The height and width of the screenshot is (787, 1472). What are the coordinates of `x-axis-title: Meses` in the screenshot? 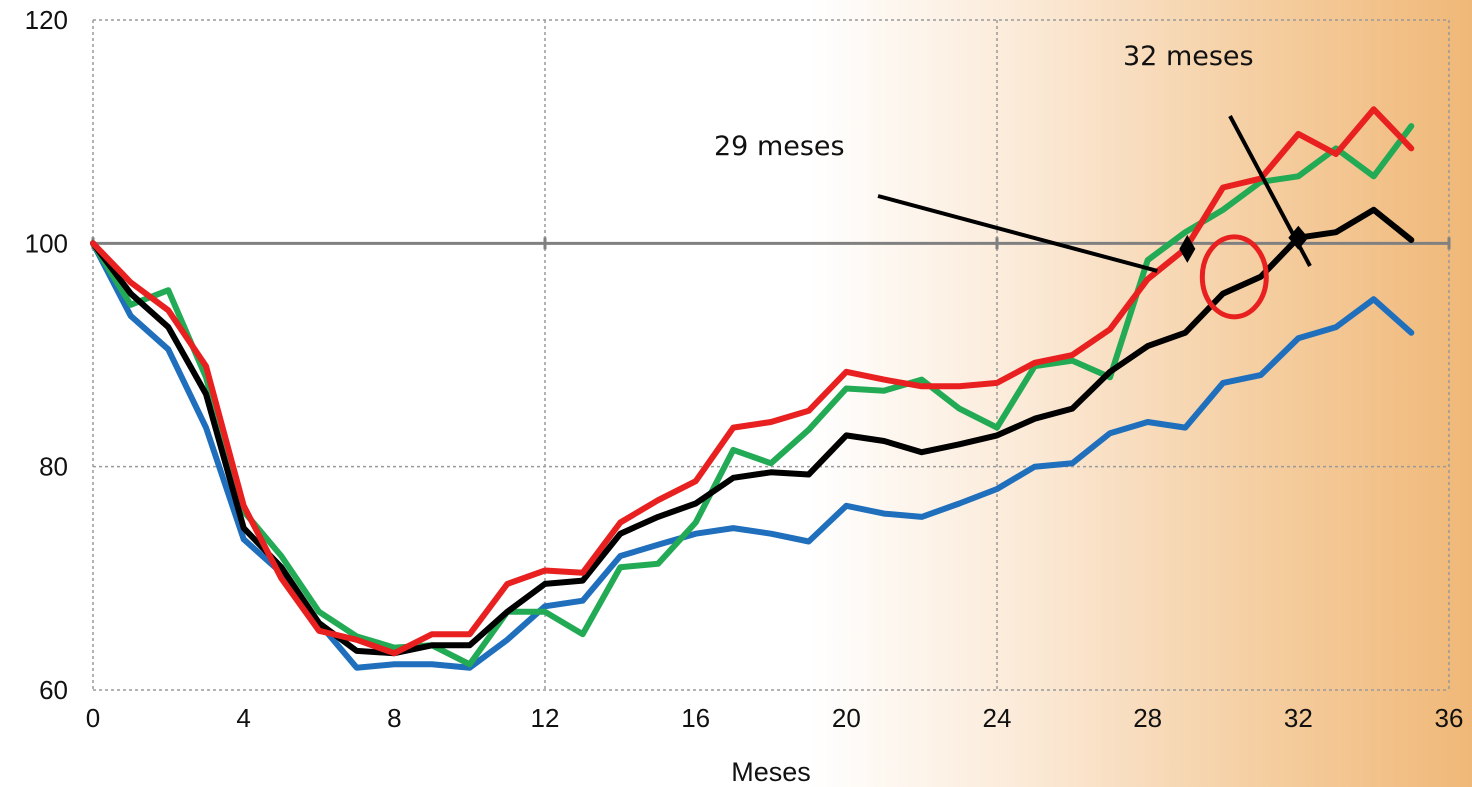 It's located at (771, 772).